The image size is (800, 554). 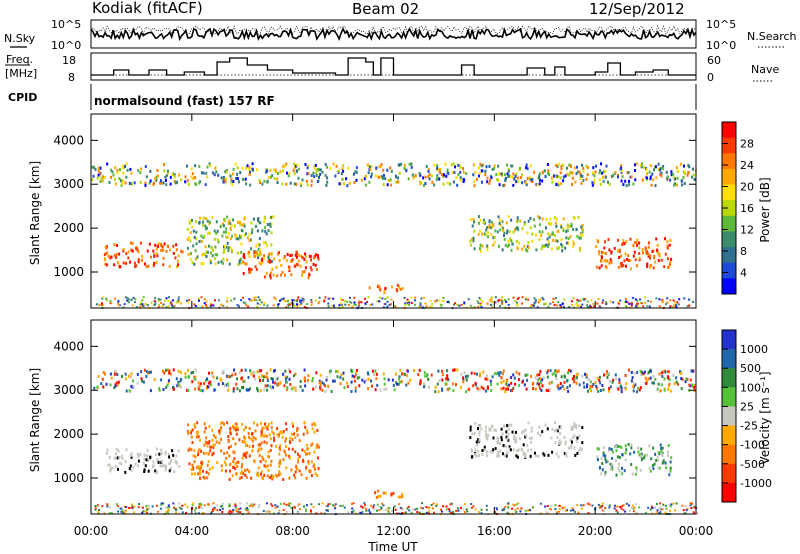 I want to click on power-colorbar-label: Power [dB], so click(x=765, y=209).